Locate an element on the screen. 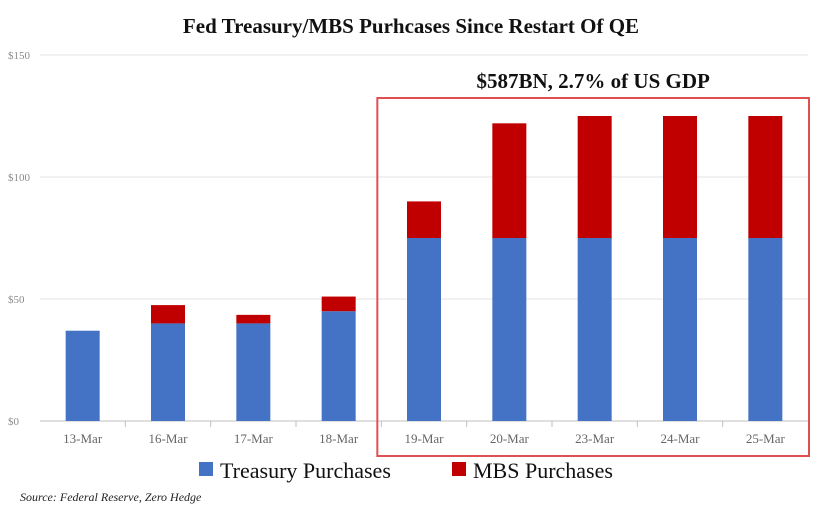 This screenshot has width=822, height=517. x-tick-label: 19-Mar is located at coordinates (425, 438).